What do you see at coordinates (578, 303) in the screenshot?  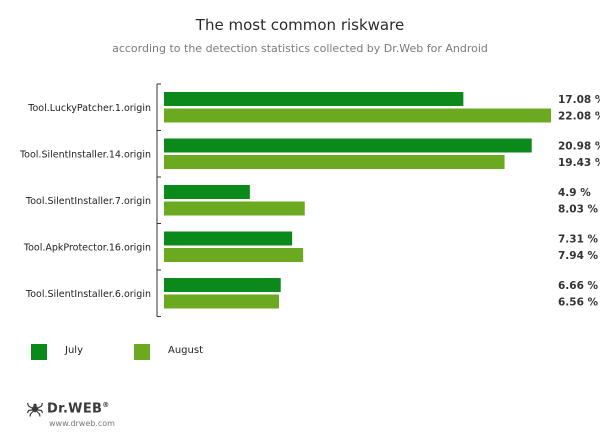 I see `data-label: 6.56 %` at bounding box center [578, 303].